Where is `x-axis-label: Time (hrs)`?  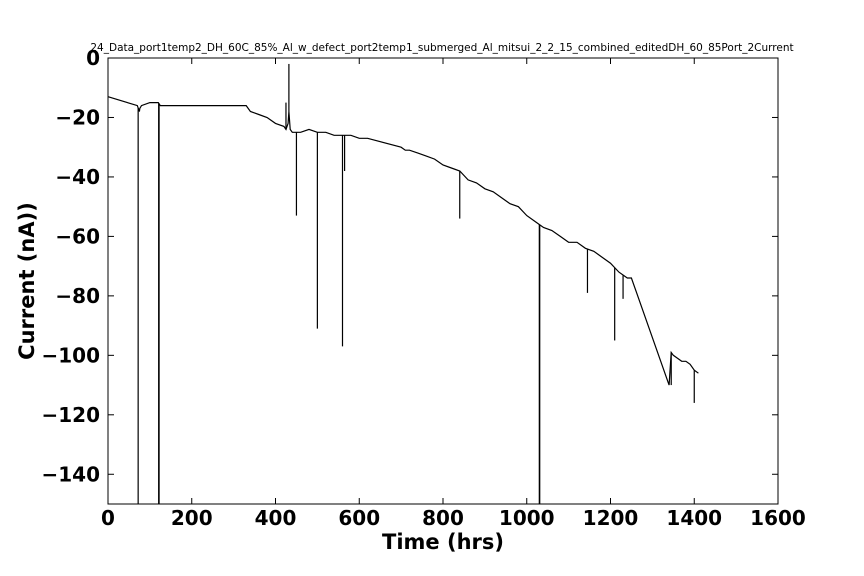
x-axis-label: Time (hrs) is located at coordinates (443, 542).